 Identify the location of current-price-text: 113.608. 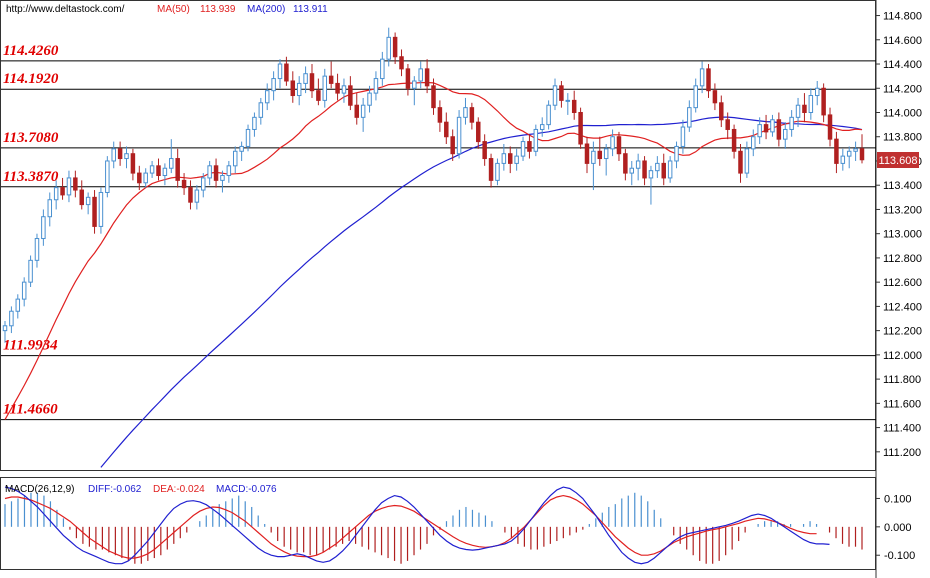
(898, 161).